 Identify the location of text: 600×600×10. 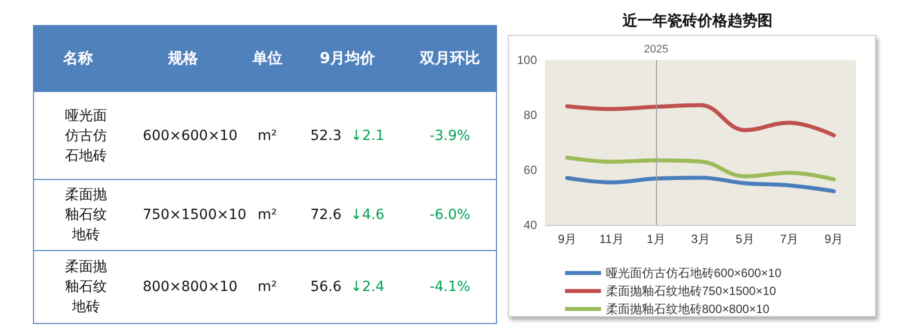
(190, 136).